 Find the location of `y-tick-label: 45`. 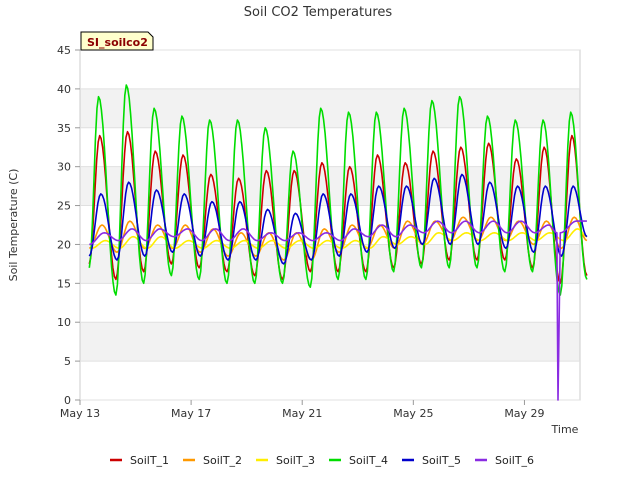

y-tick-label: 45 is located at coordinates (64, 50).